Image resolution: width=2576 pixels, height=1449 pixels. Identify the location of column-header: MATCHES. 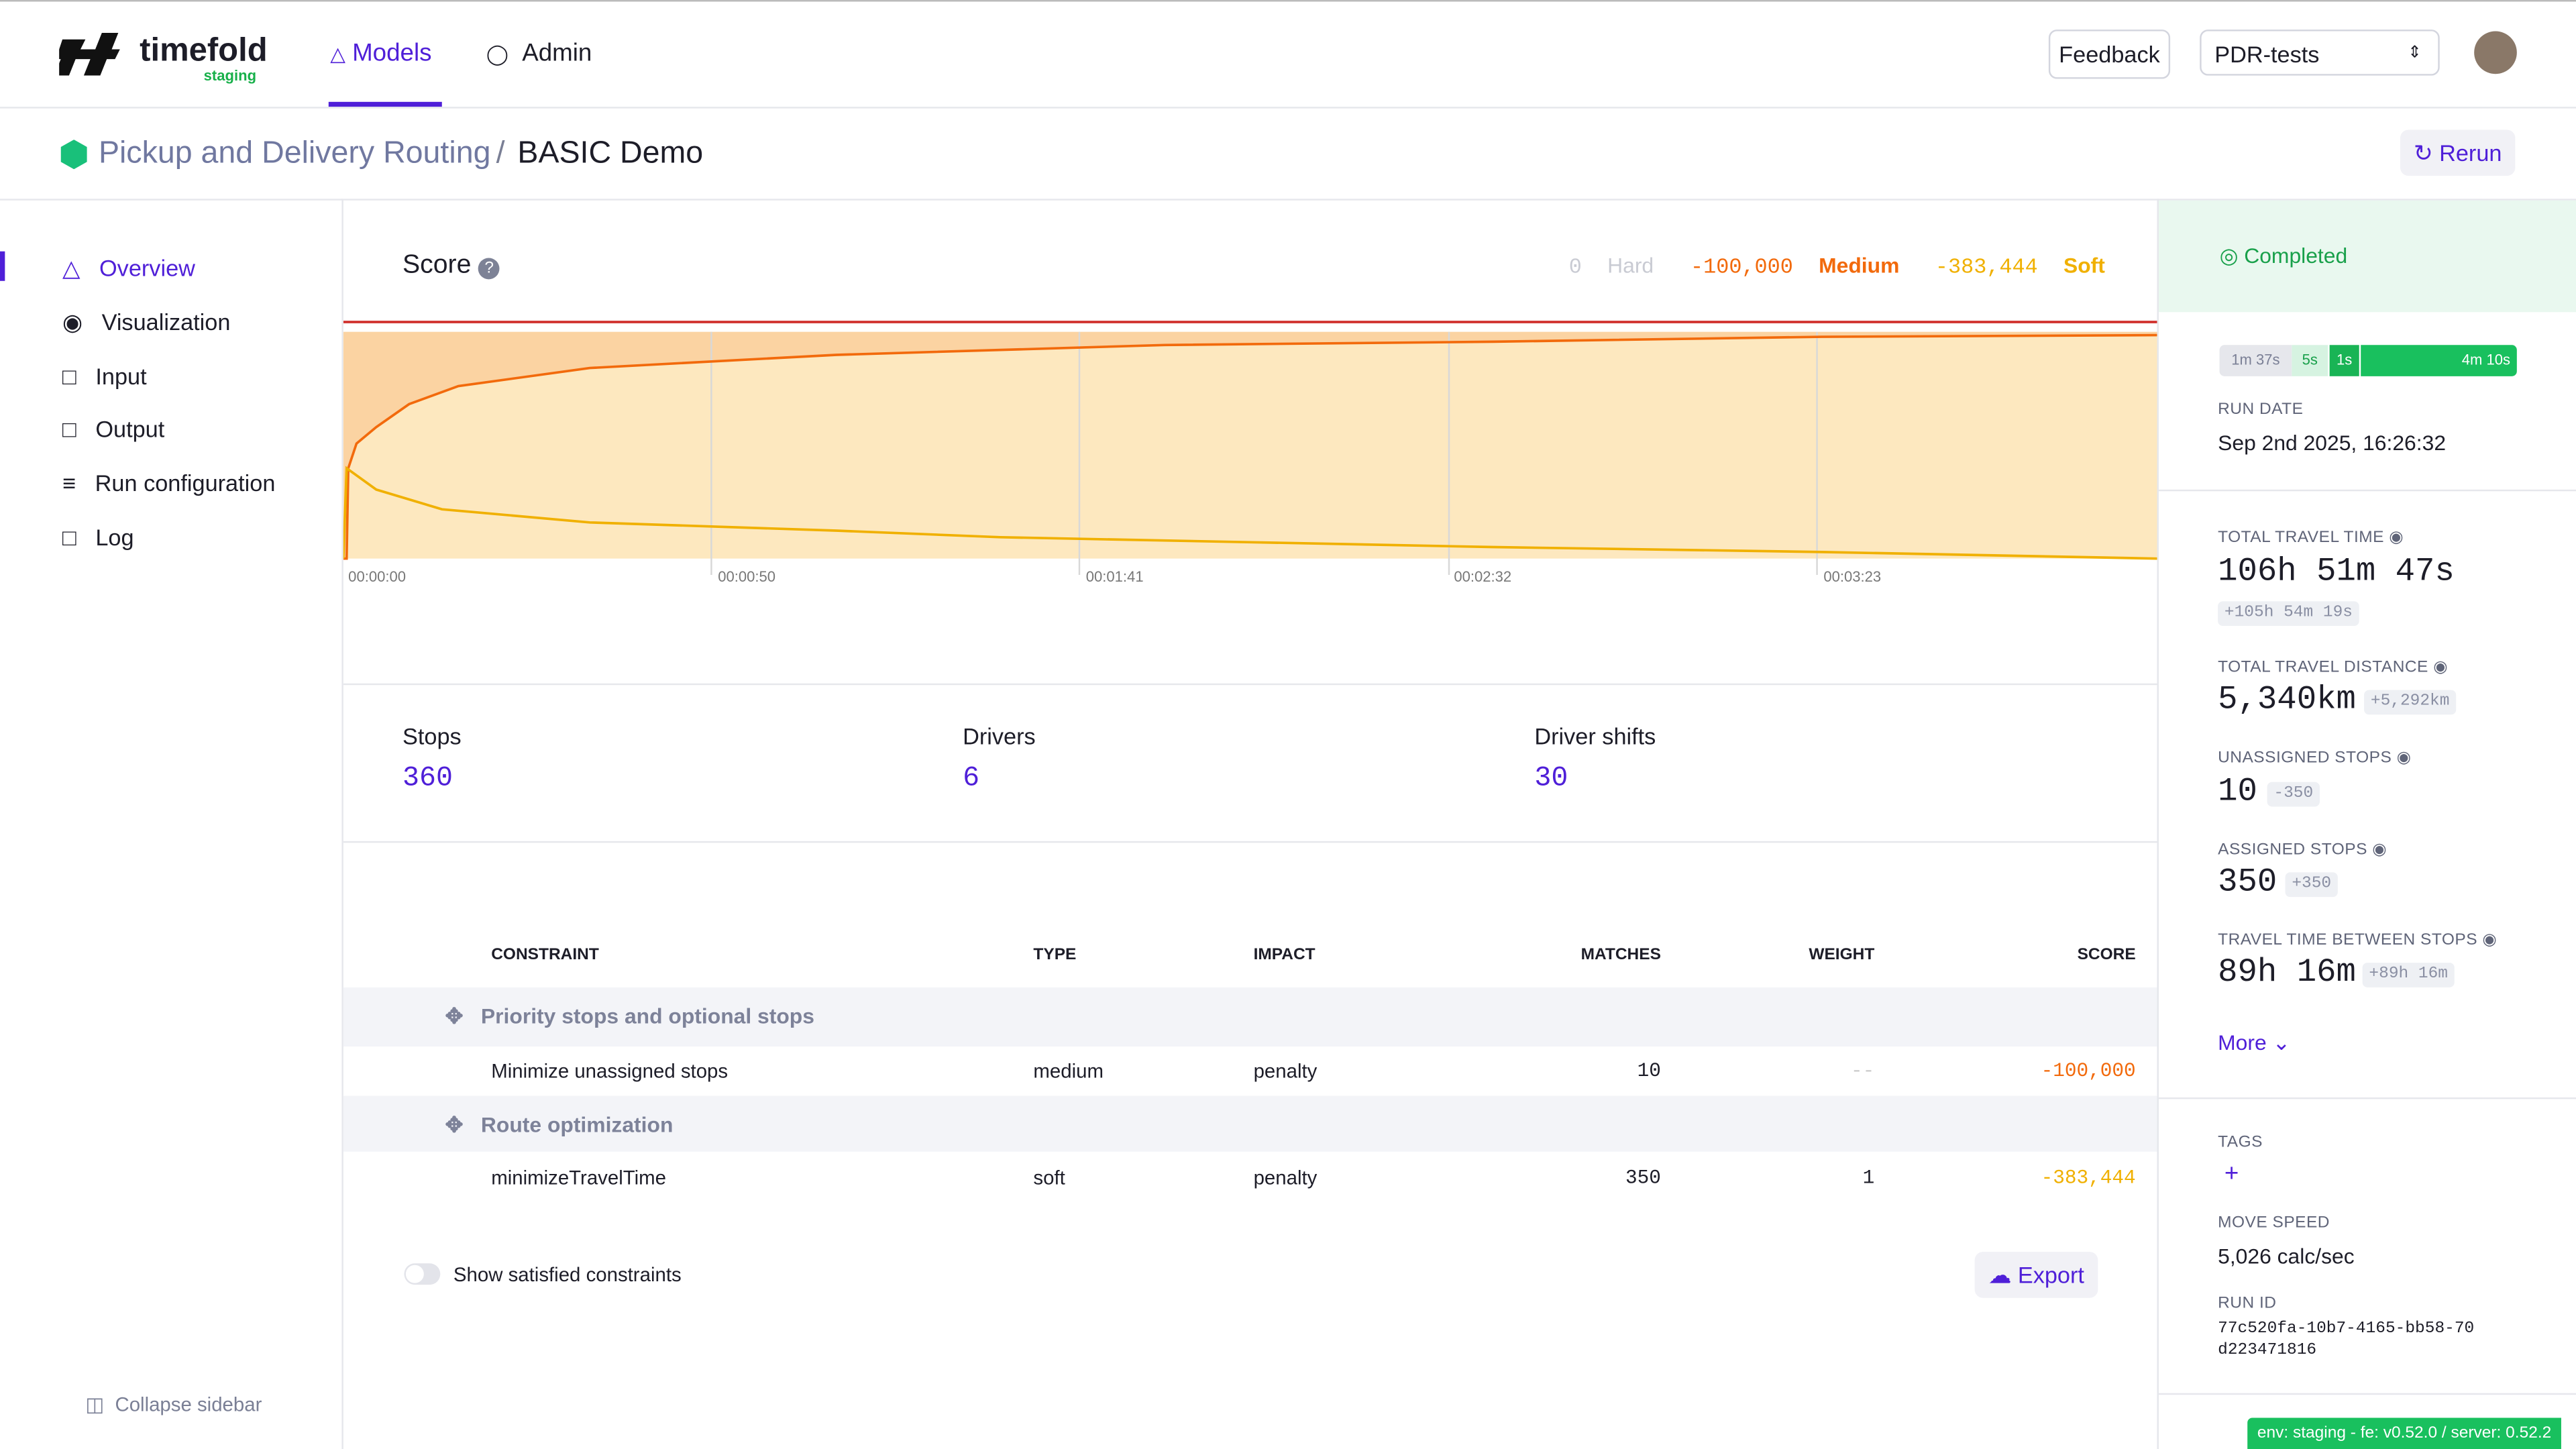
(1620, 955).